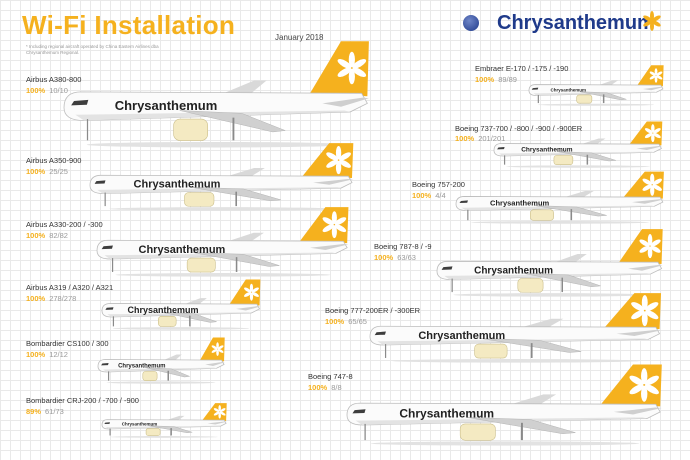 The height and width of the screenshot is (460, 690). I want to click on fleet-stat-a330: 100% 82/82, so click(47, 235).